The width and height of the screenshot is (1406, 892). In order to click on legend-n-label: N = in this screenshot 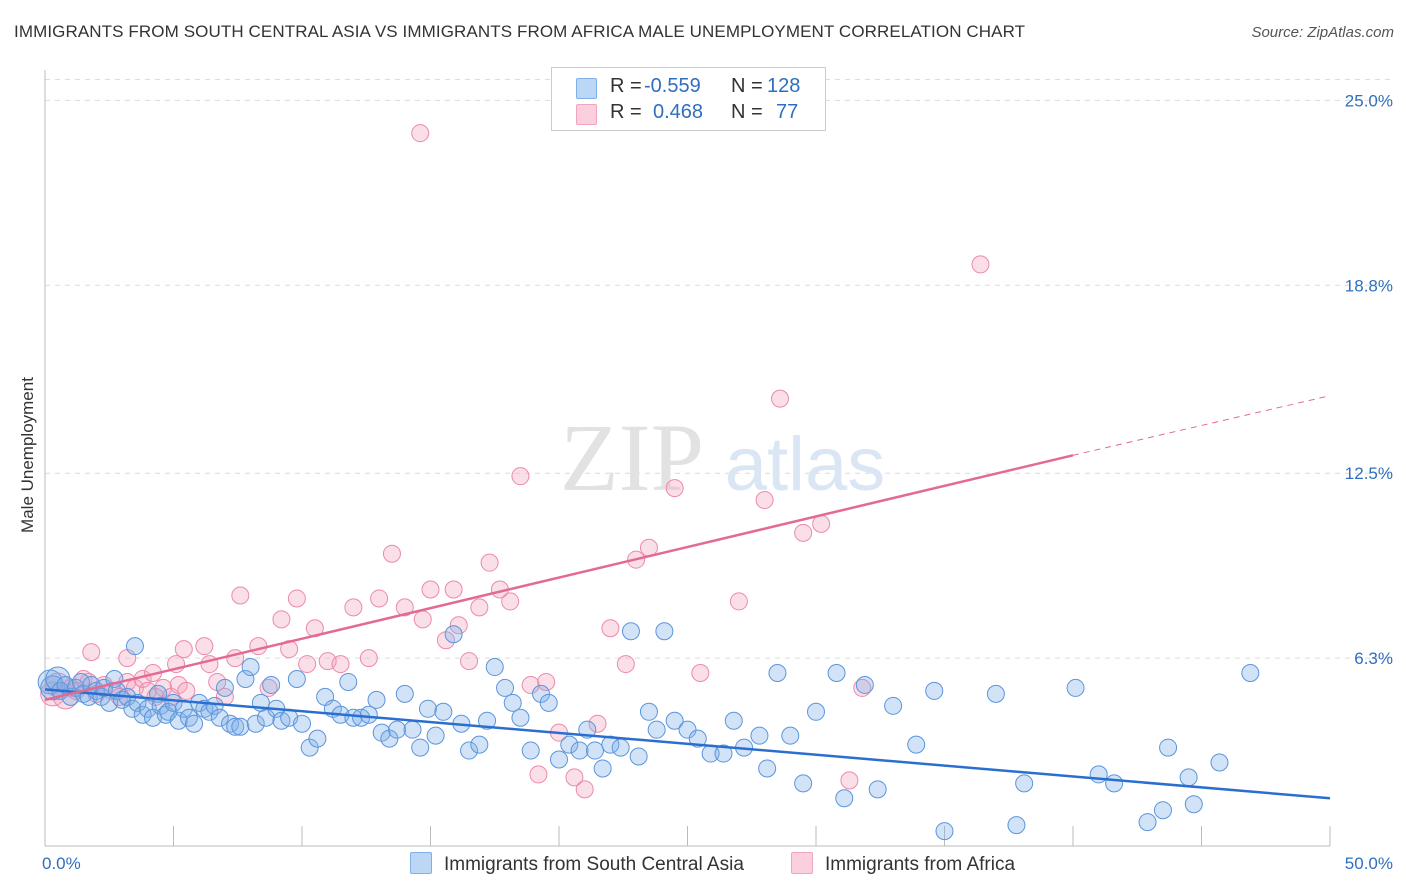, I will do `click(747, 112)`.